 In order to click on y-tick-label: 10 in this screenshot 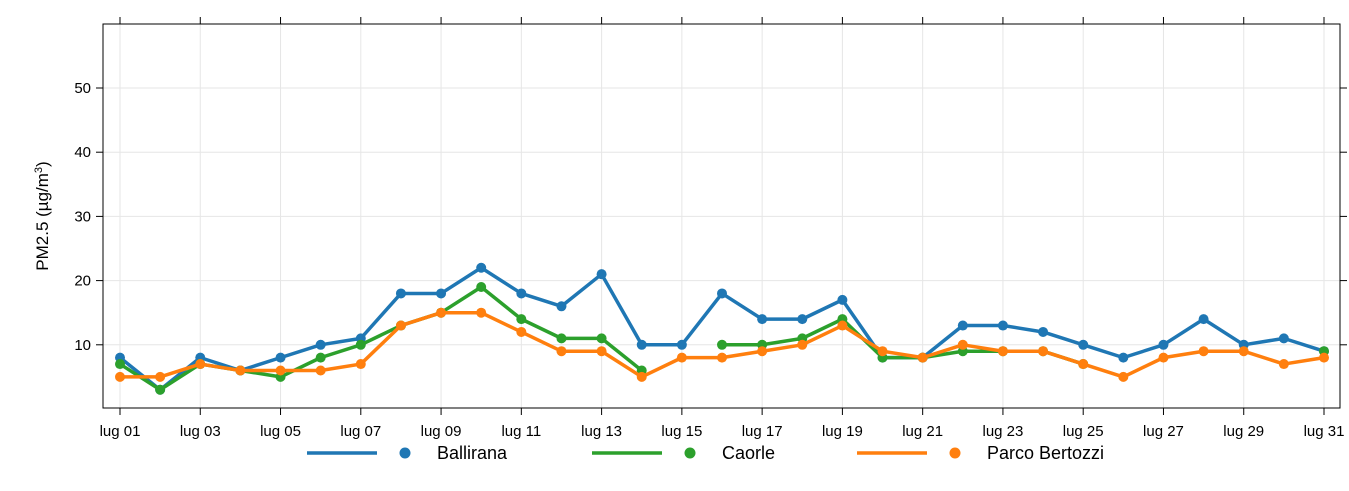, I will do `click(82, 345)`.